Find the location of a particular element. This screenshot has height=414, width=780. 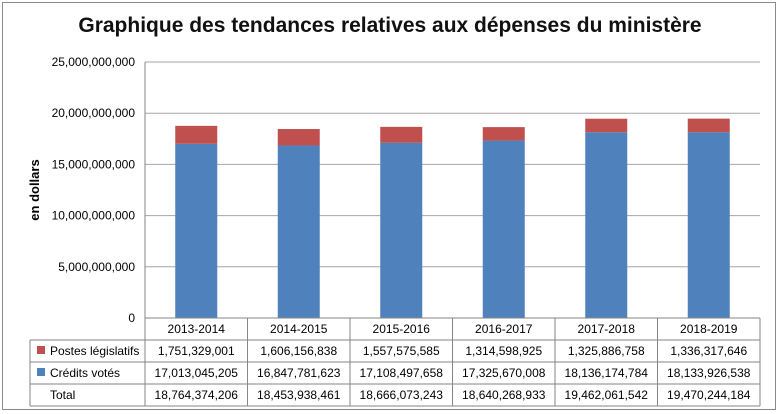

y-tick-label: 0 is located at coordinates (131, 318).